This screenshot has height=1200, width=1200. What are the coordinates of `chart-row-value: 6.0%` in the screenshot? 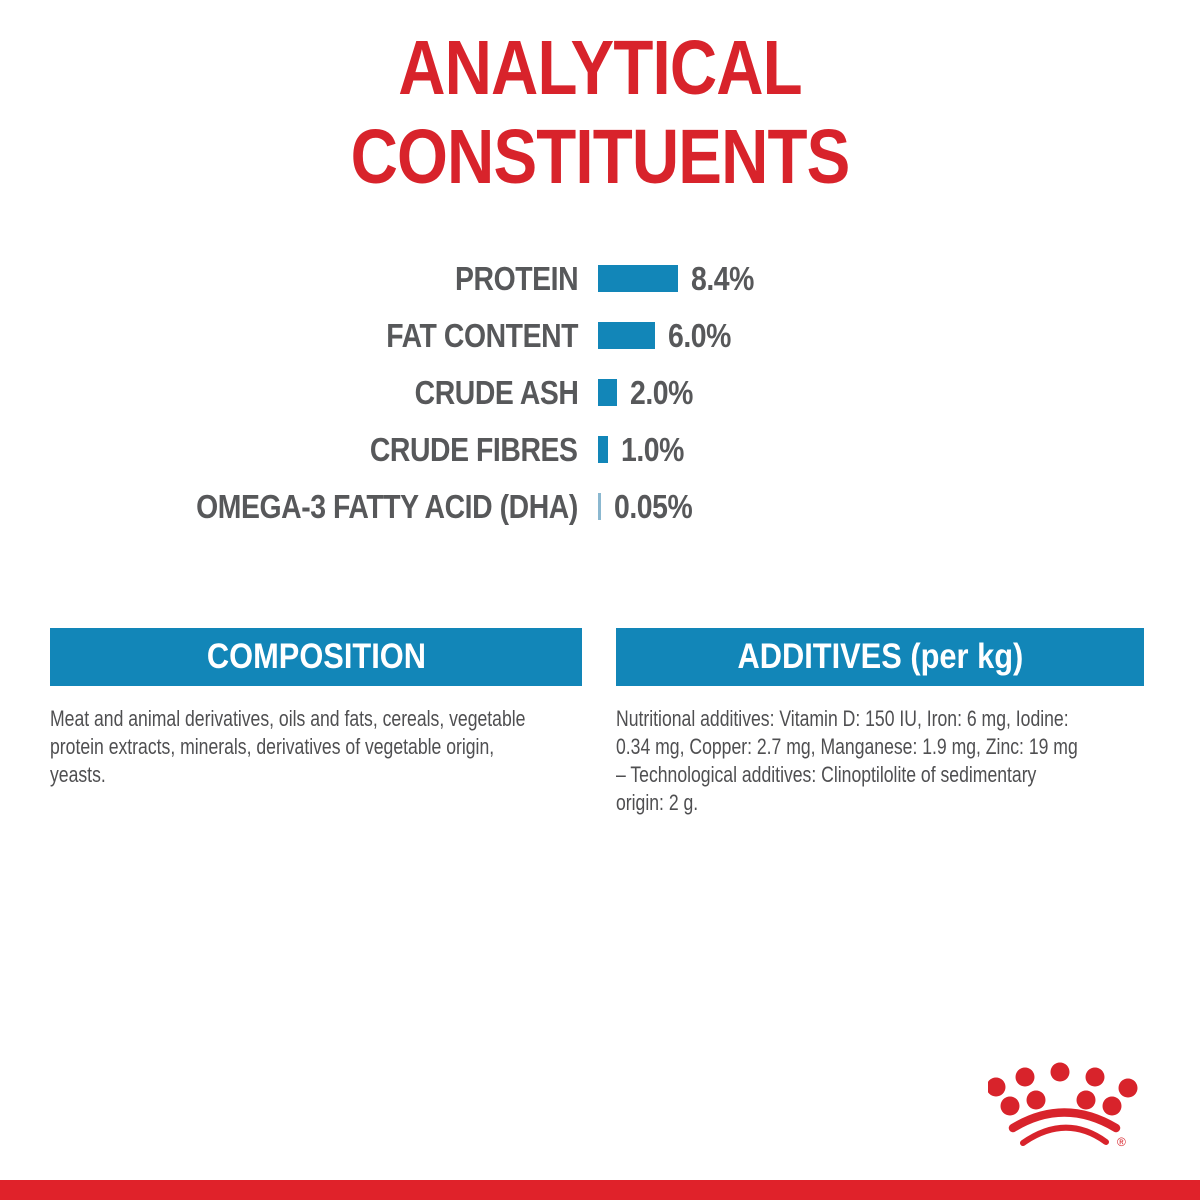 It's located at (699, 335).